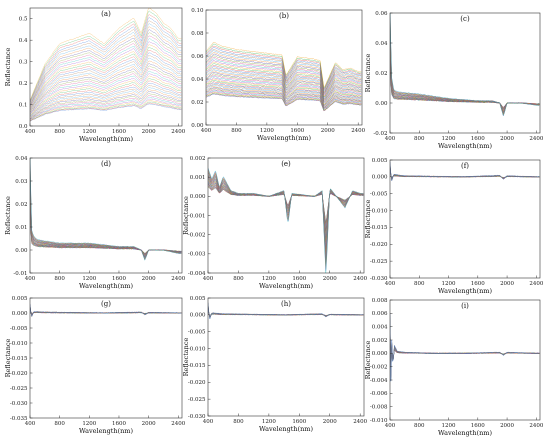 Image resolution: width=550 pixels, height=443 pixels. I want to click on y-tick-label: -0.005, so click(19, 329).